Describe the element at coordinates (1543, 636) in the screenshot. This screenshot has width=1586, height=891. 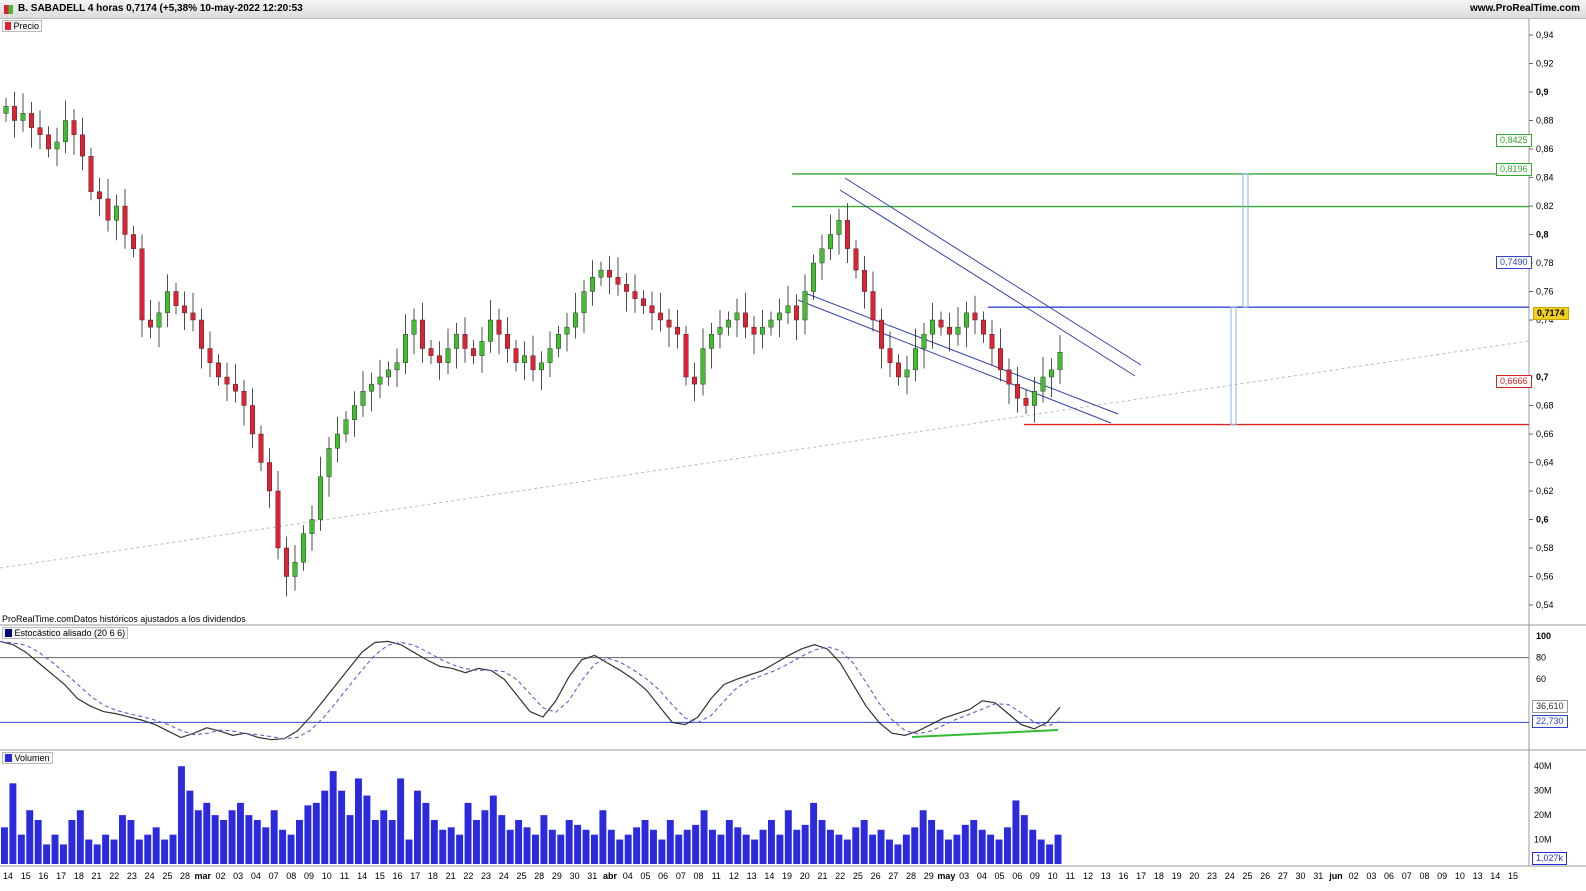
I see `stoch-tick-label: 100` at that location.